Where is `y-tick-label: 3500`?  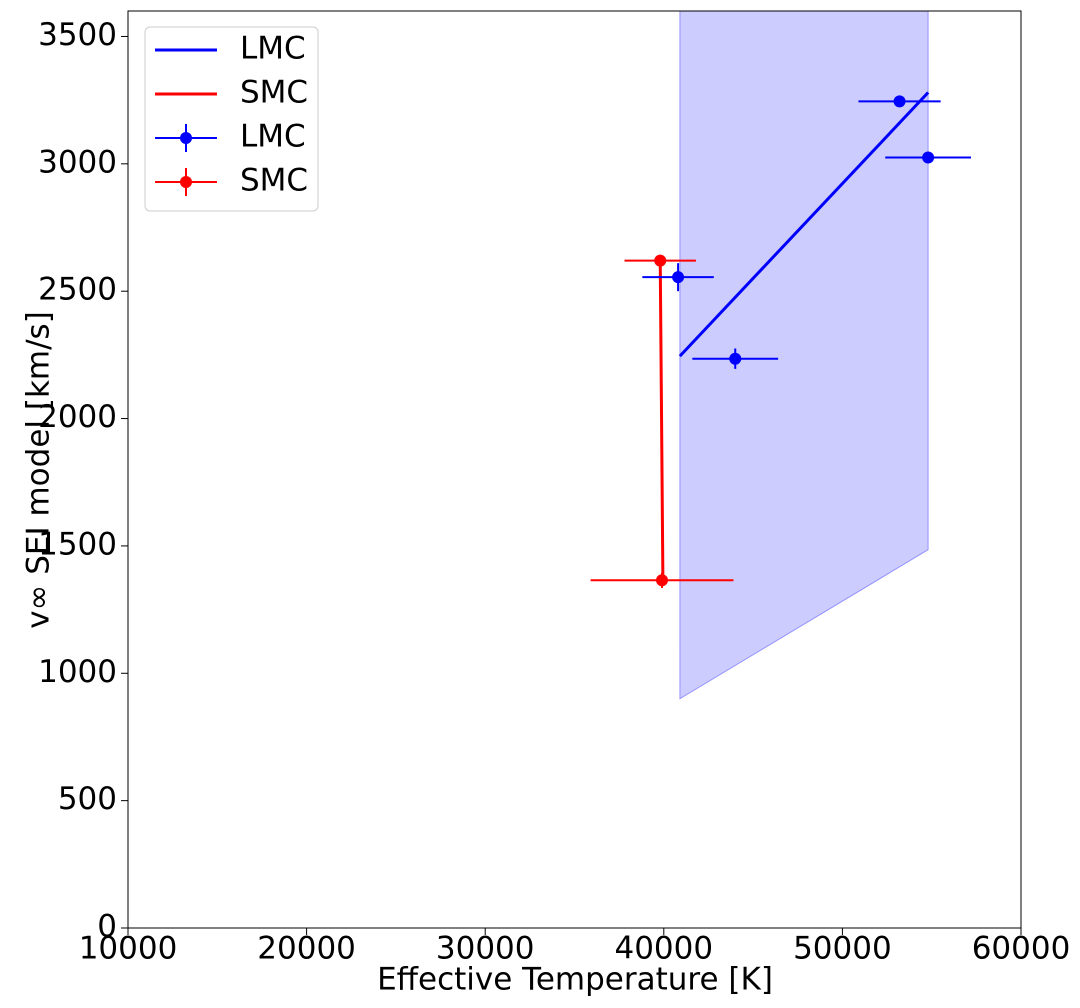
y-tick-label: 3500 is located at coordinates (77, 35).